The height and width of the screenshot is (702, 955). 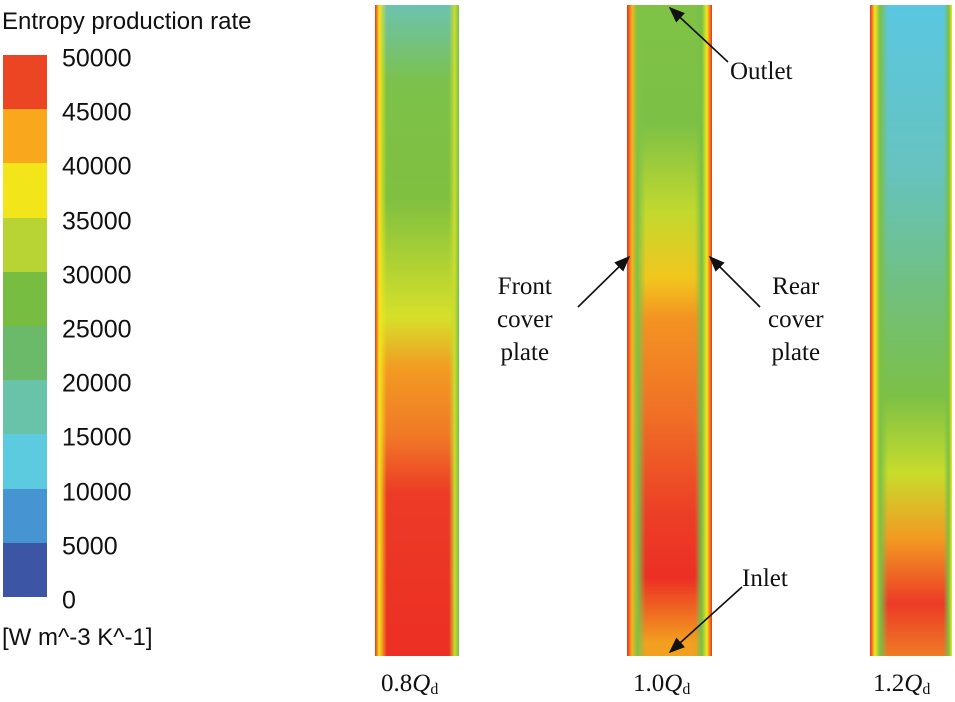 I want to click on colorbar-tick-label: 45000, so click(x=97, y=112).